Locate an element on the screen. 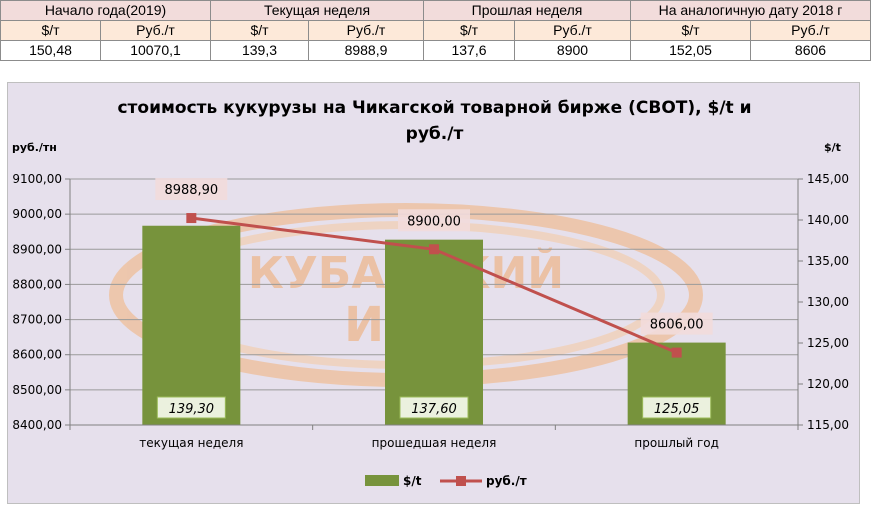 The image size is (872, 507). line-value-label: 8988,90 is located at coordinates (191, 190).